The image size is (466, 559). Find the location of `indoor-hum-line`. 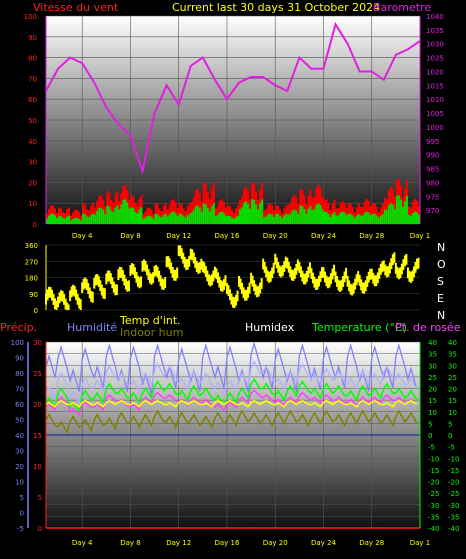

indoor-hum-line is located at coordinates (231, 422).